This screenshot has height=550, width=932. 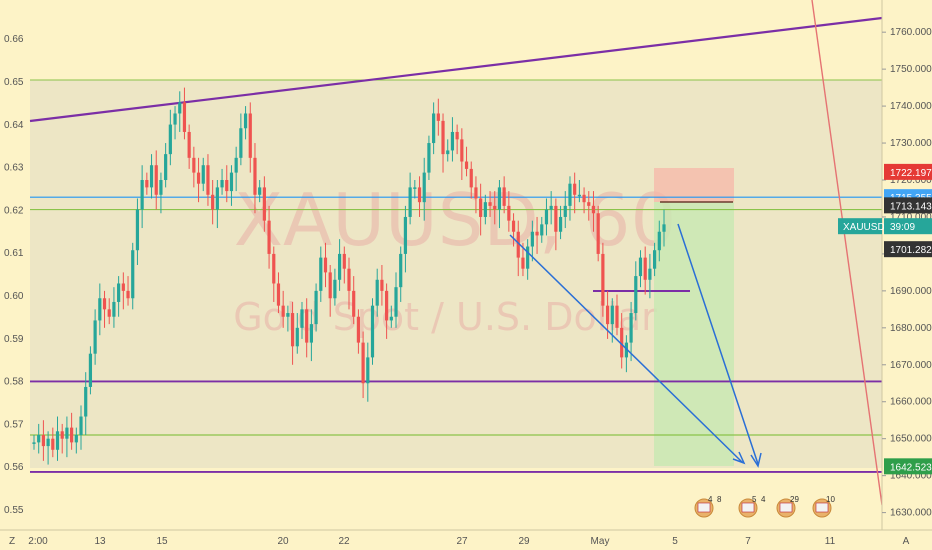 What do you see at coordinates (14, 168) in the screenshot?
I see `left-tick-label: 0.63` at bounding box center [14, 168].